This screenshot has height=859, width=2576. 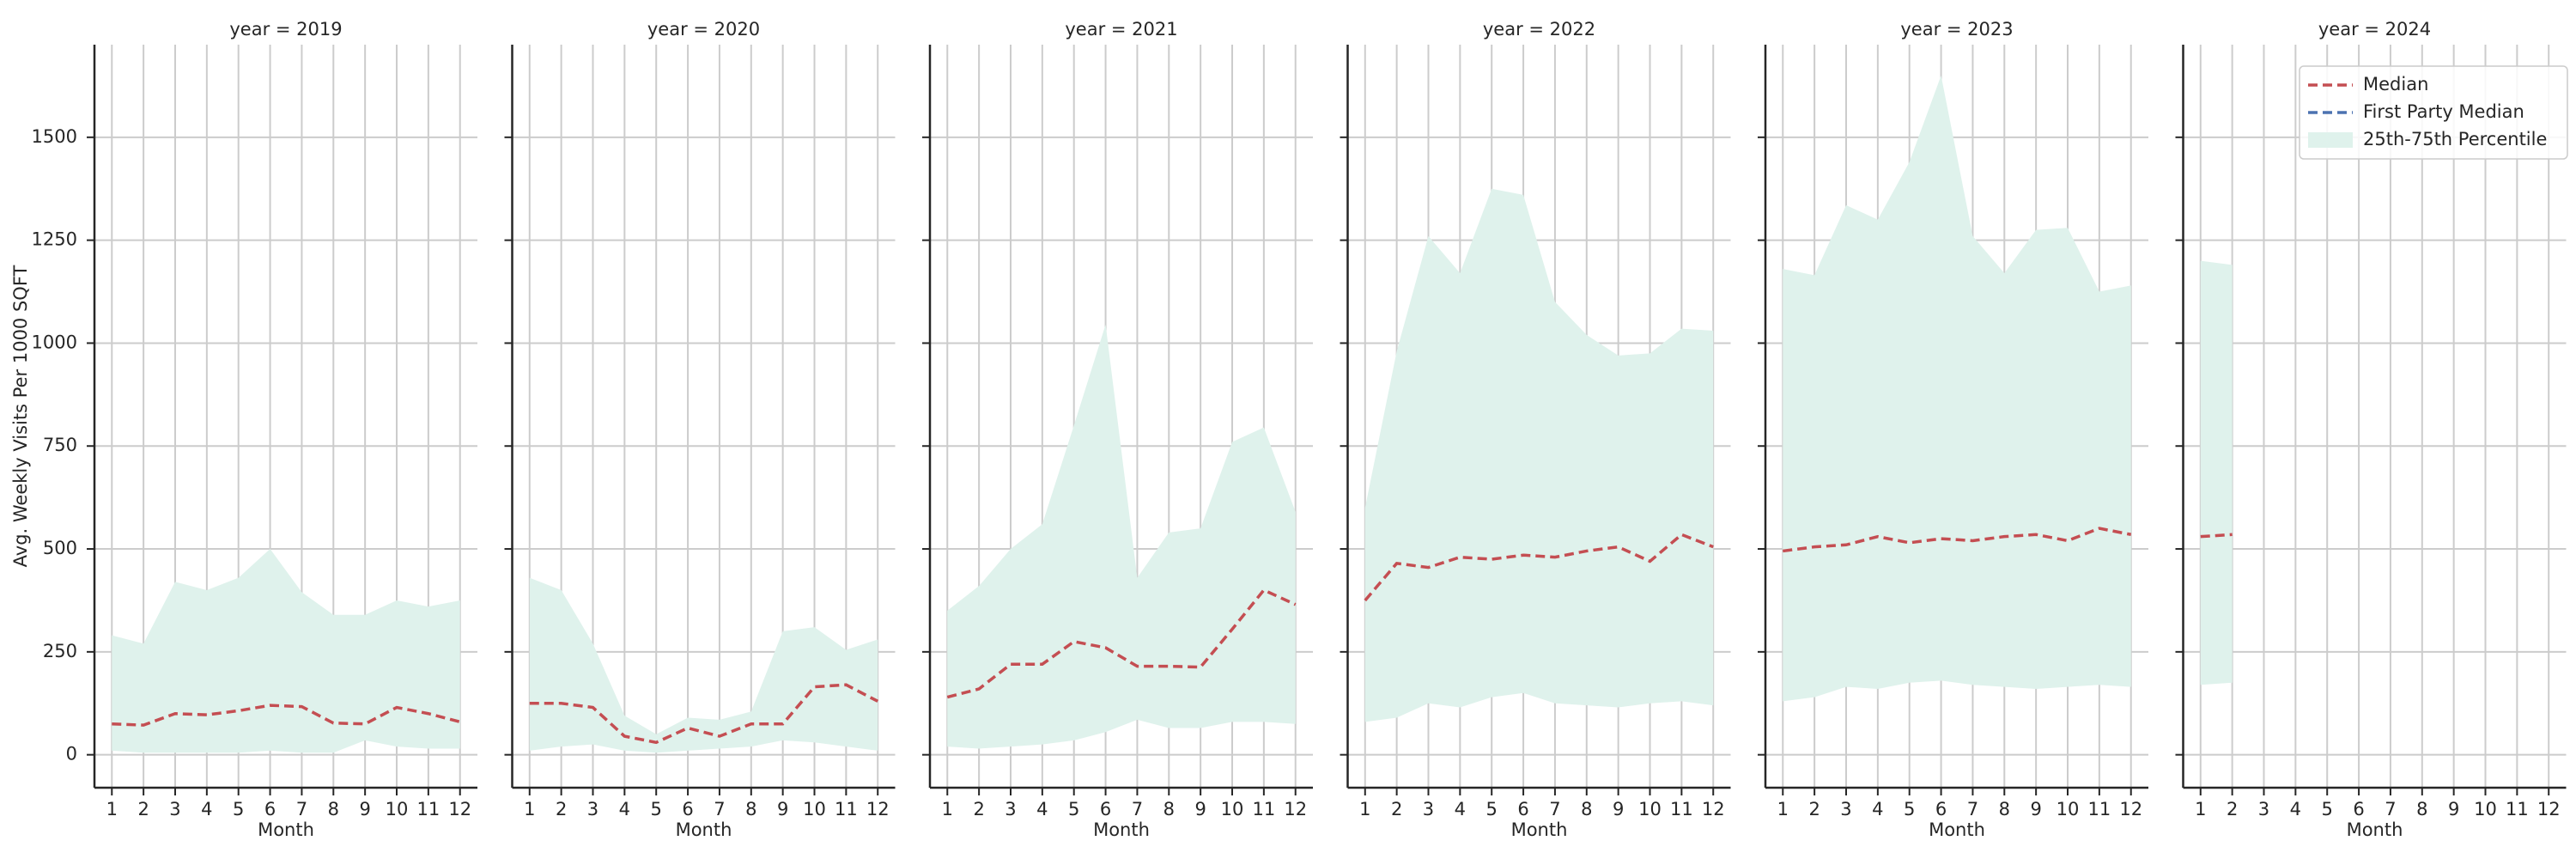 I want to click on legend-box, so click(x=2434, y=112).